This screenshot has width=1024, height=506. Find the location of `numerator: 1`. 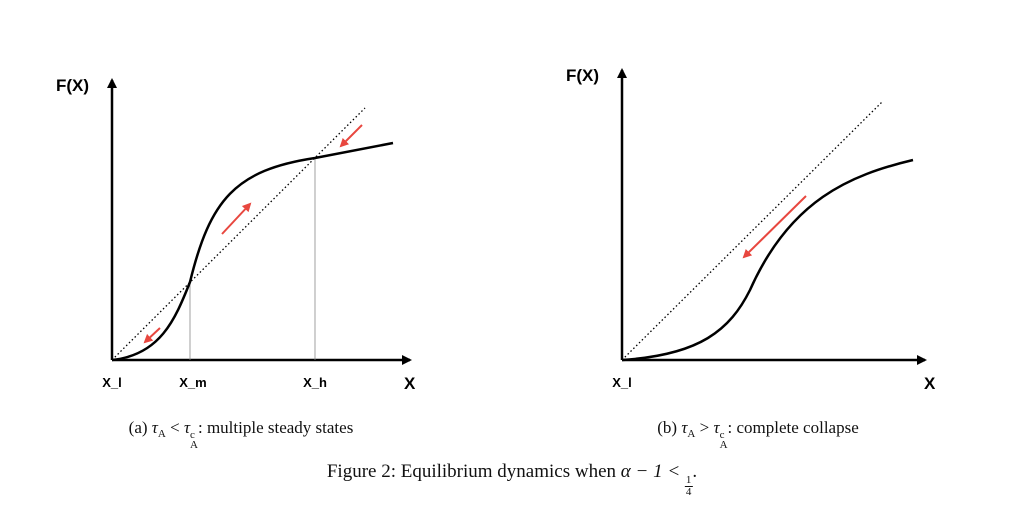

numerator: 1 is located at coordinates (688, 480).